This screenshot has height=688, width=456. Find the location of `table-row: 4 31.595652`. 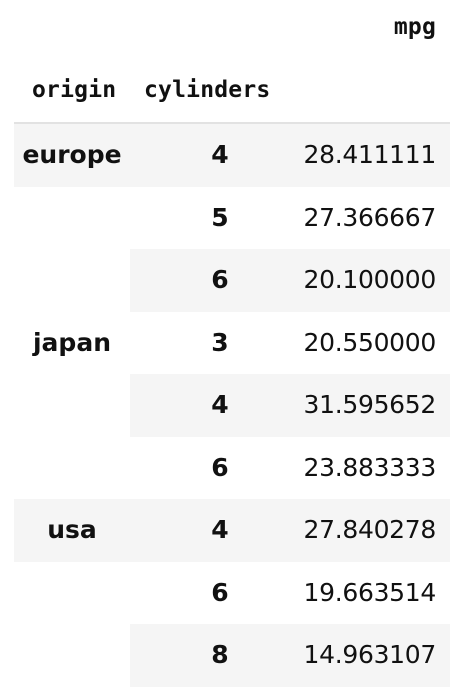

table-row: 4 31.595652 is located at coordinates (232, 405).